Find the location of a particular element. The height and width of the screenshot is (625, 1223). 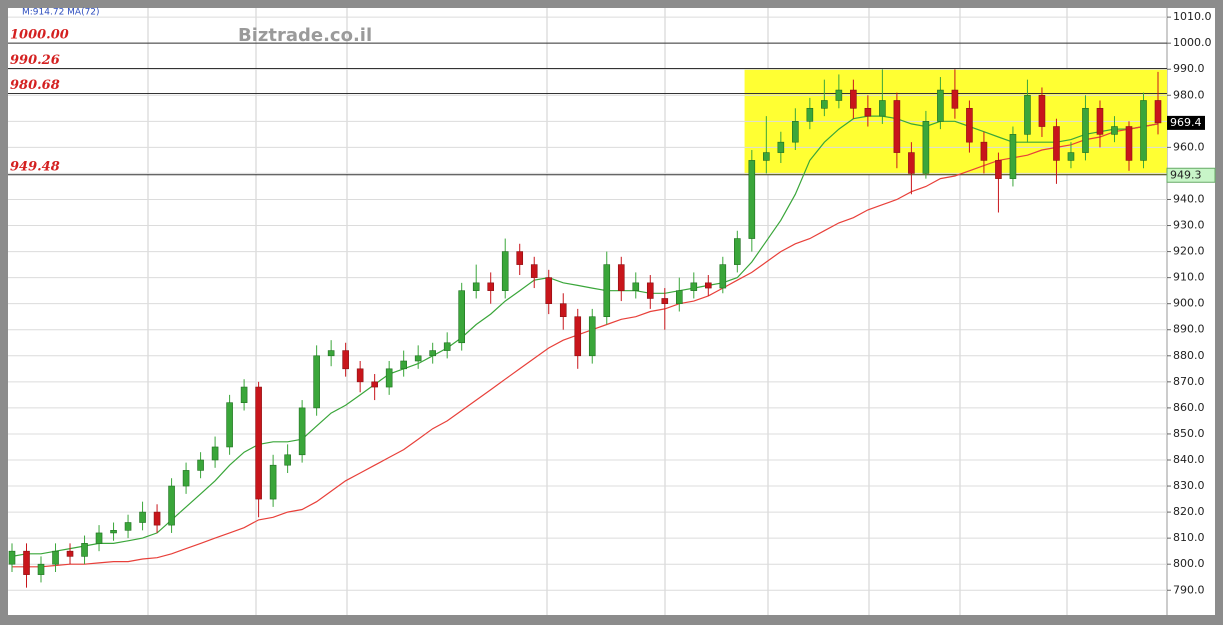

y-tick-label: 930.0 is located at coordinates (1189, 225).